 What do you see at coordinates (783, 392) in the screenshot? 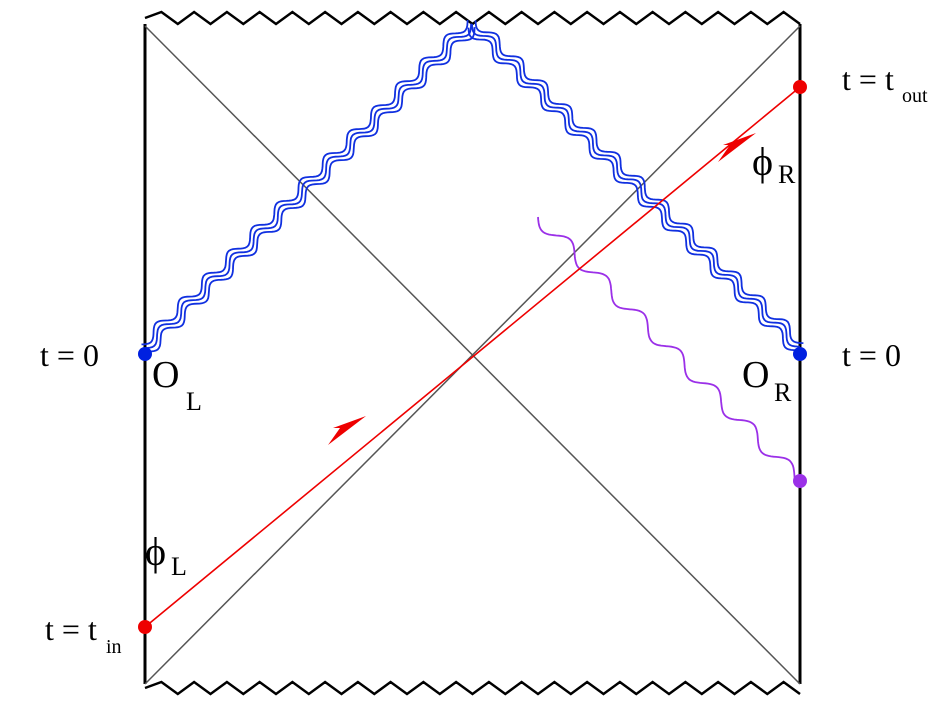
I see `operator-sub: R` at bounding box center [783, 392].